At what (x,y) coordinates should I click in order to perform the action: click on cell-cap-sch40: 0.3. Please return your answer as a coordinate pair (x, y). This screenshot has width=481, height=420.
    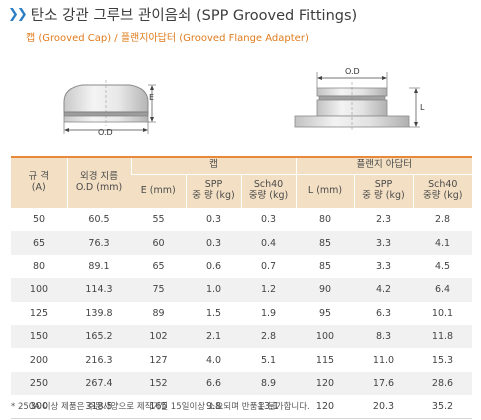
    Looking at the image, I should click on (268, 220).